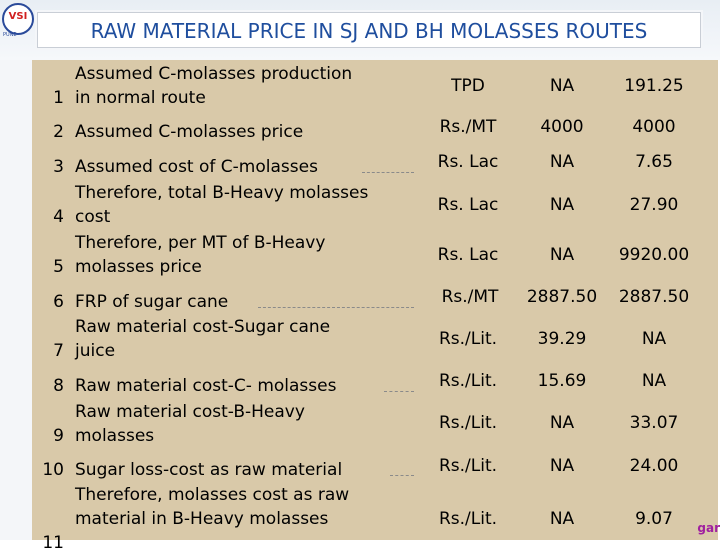  I want to click on row-sj-value: 15.69, so click(562, 381).